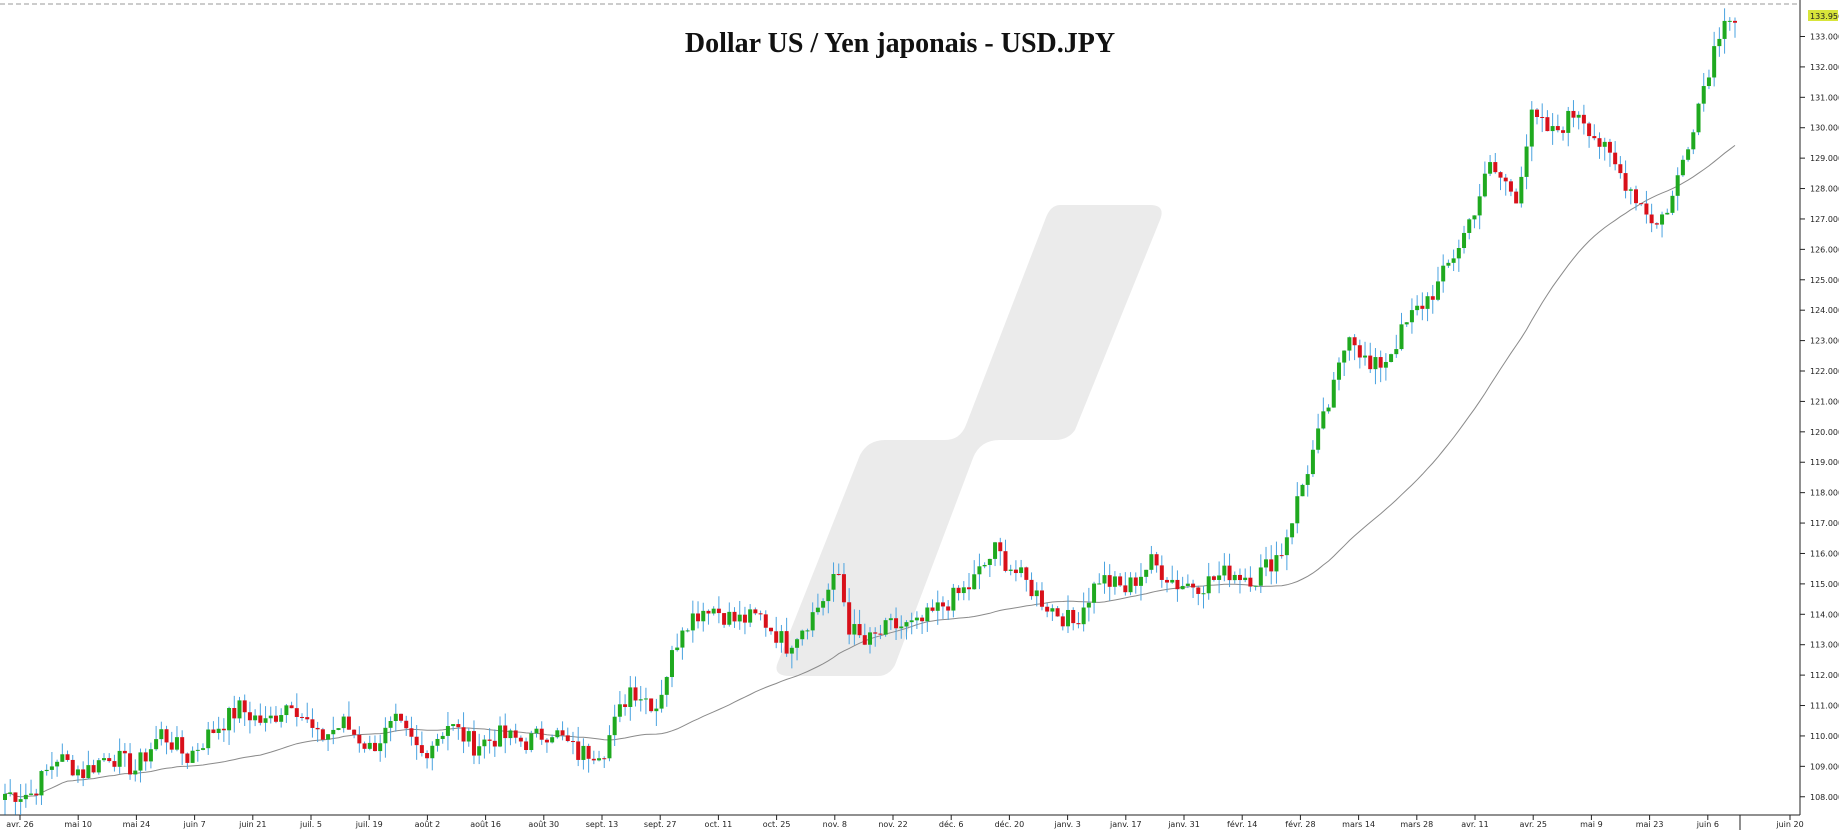 The height and width of the screenshot is (834, 1839). Describe the element at coordinates (1824, 341) in the screenshot. I see `y-tick-label: 123.000` at that location.